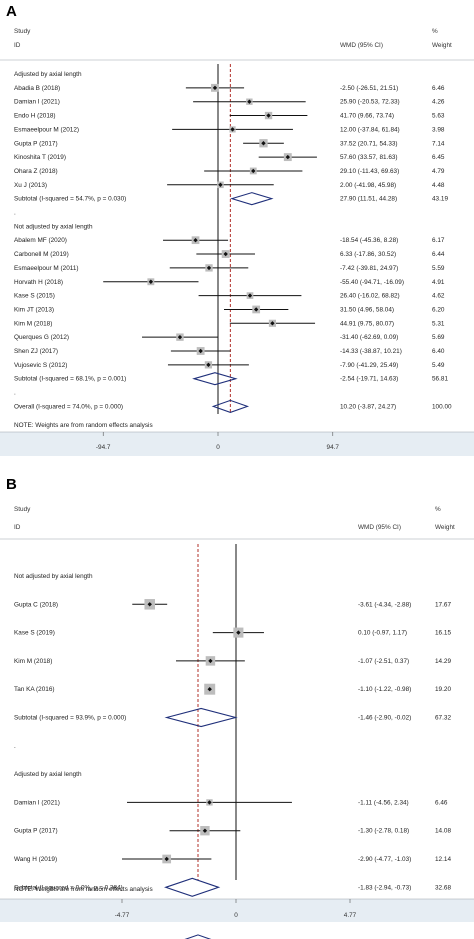 Image resolution: width=474 pixels, height=939 pixels. What do you see at coordinates (350, 915) in the screenshot?
I see `x-tick-label: 4.77` at bounding box center [350, 915].